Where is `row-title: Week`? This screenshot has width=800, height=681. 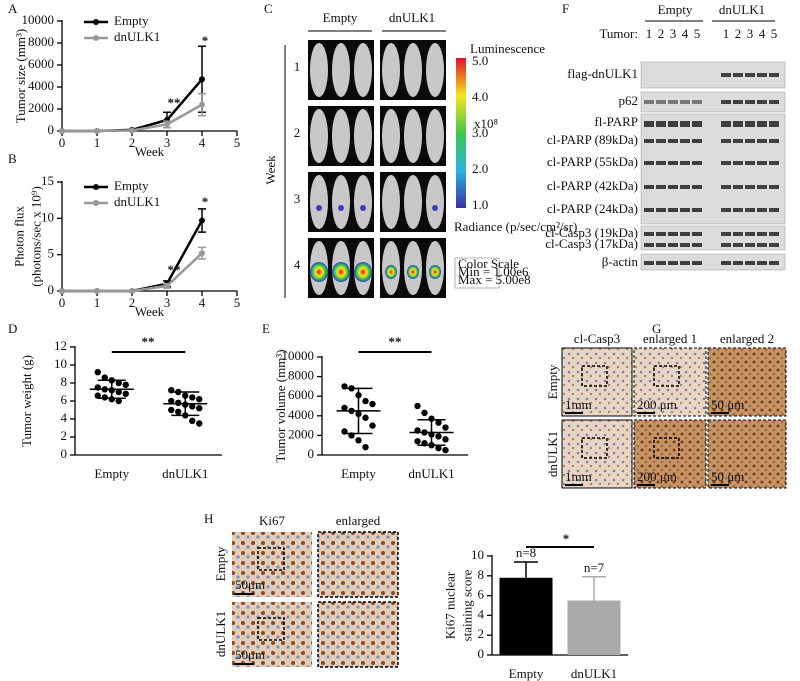
row-title: Week is located at coordinates (270, 170).